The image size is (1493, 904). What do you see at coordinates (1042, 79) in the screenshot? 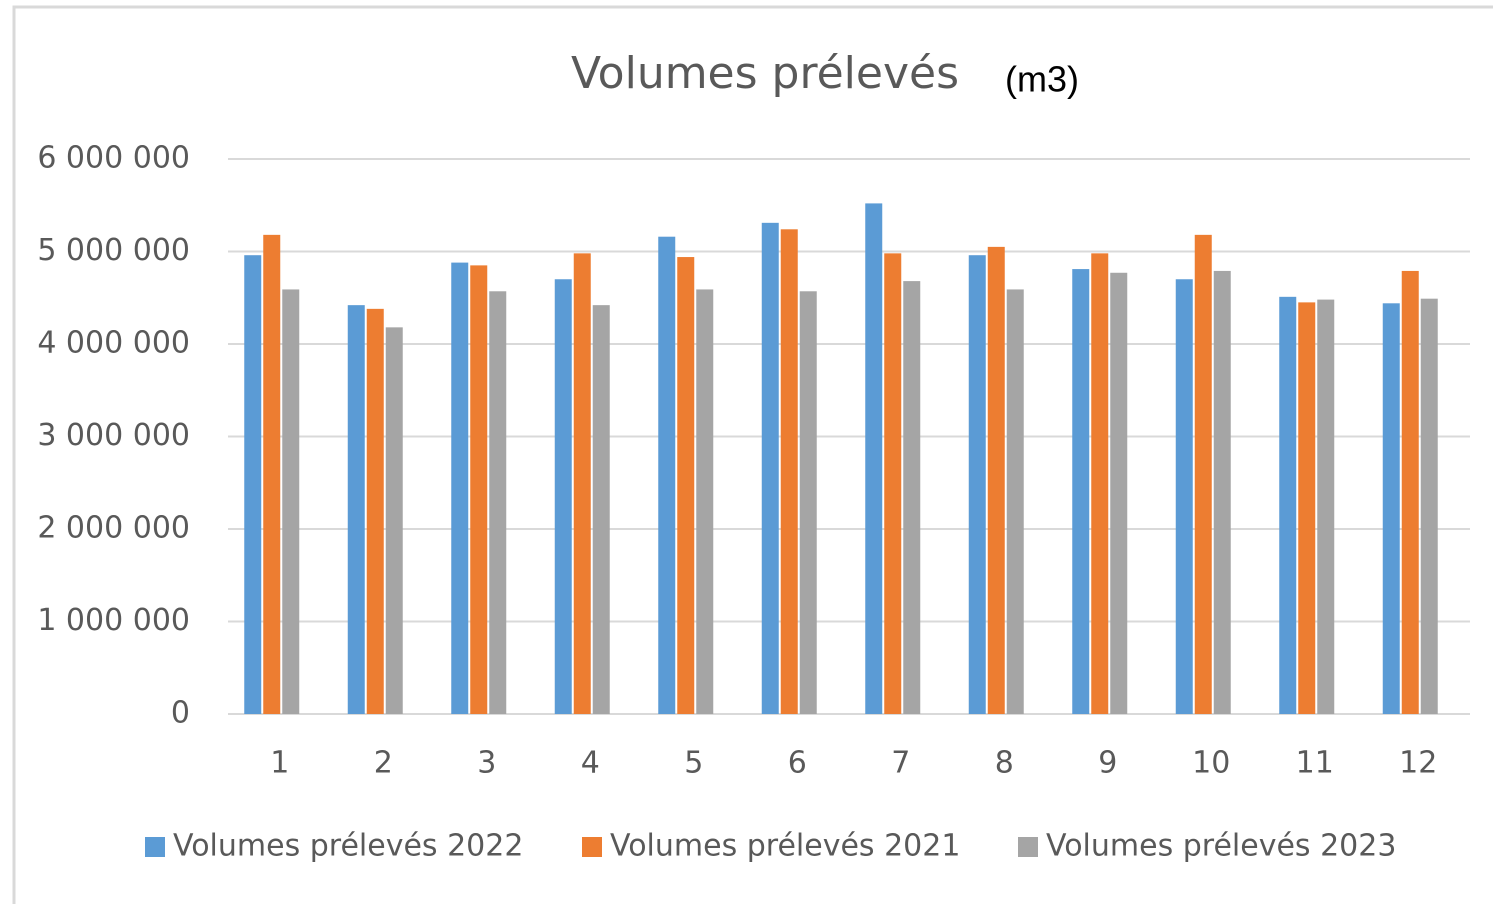
I see `unit-annotation: (m3)` at bounding box center [1042, 79].